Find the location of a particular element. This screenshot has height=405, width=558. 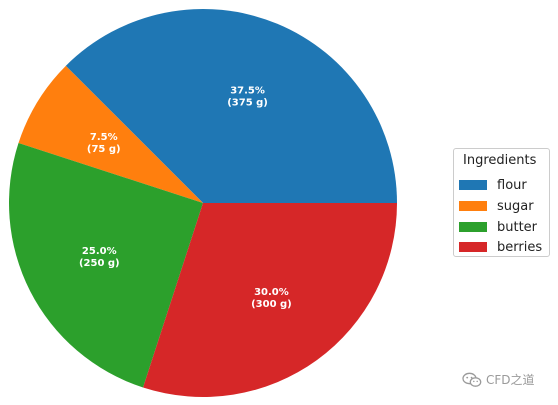

legend-label-berries: berries is located at coordinates (520, 247).